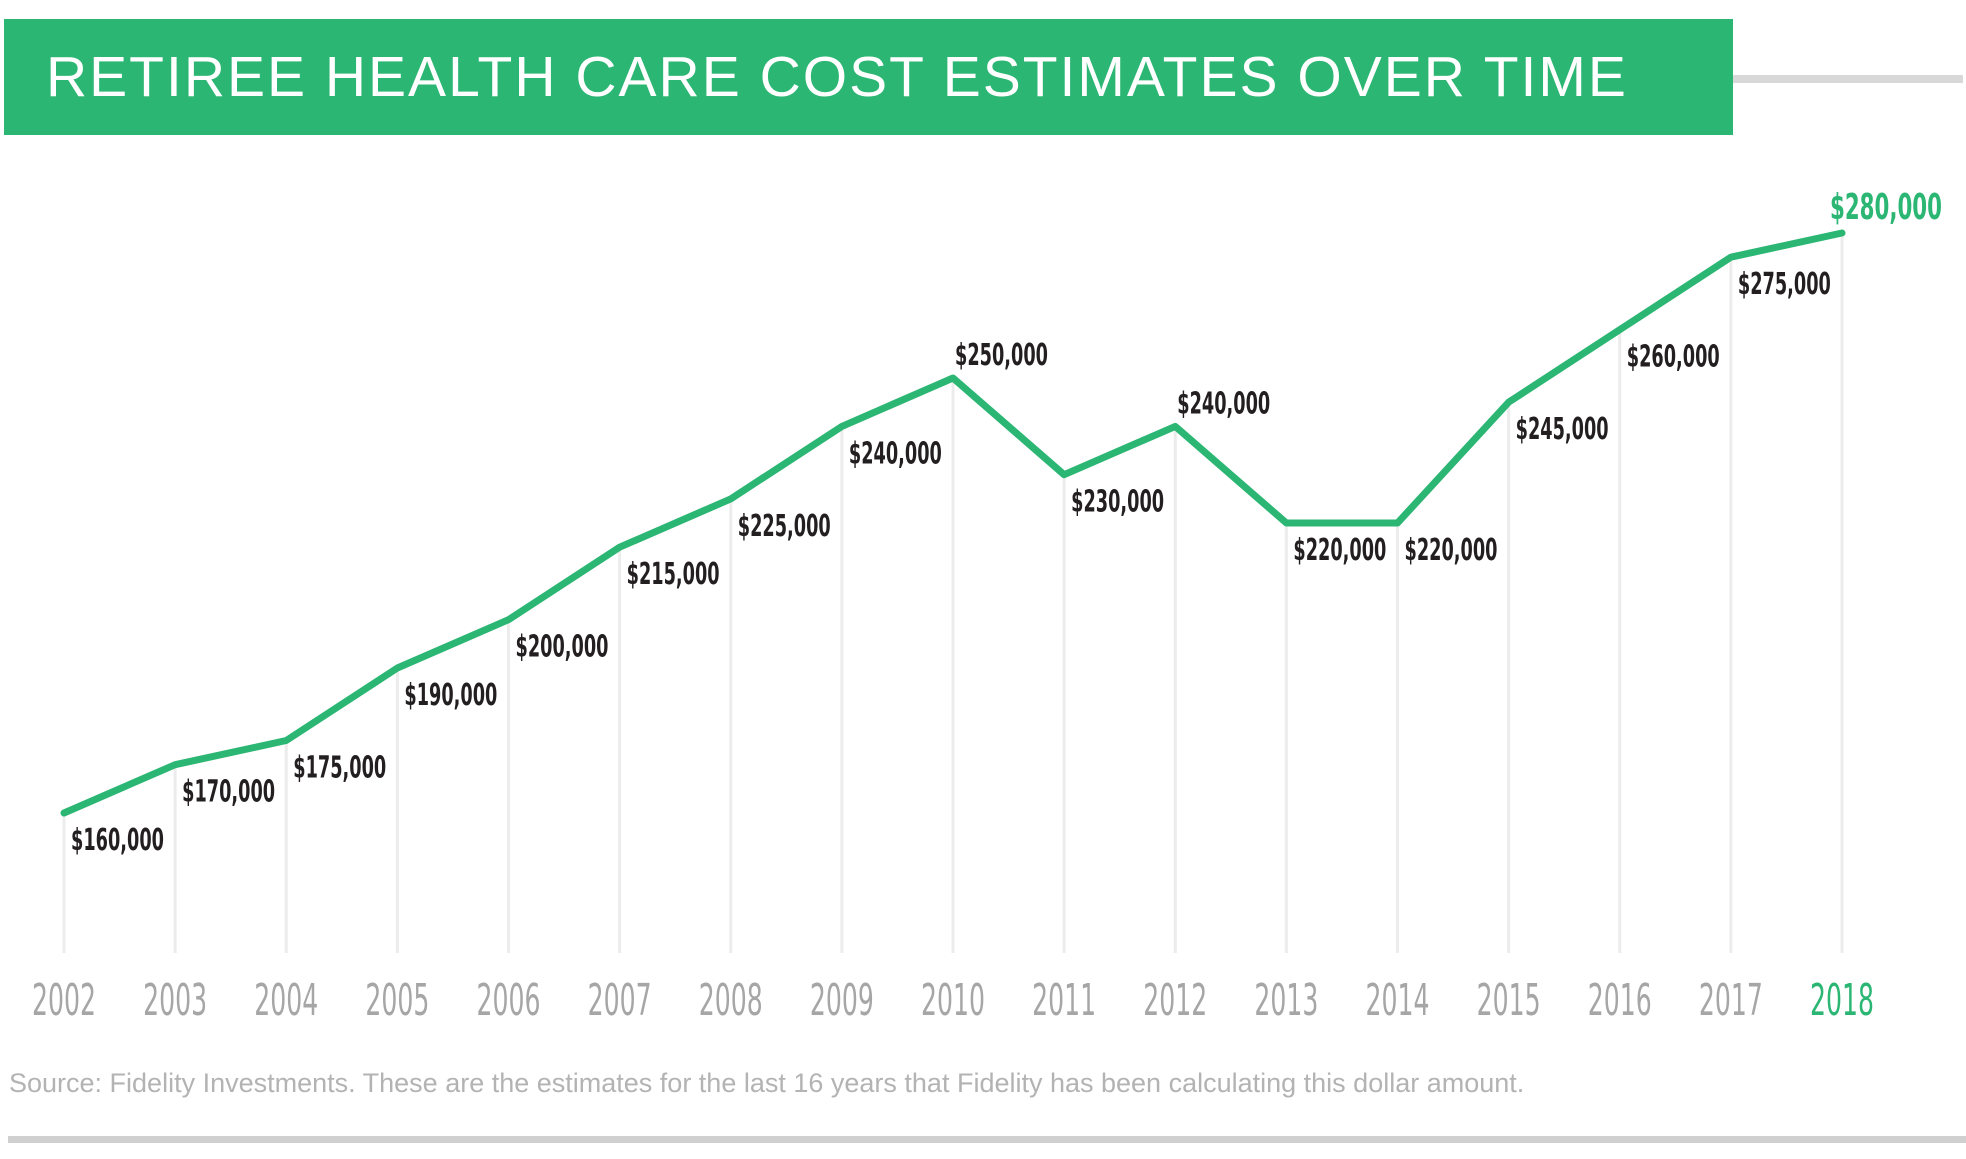 Image resolution: width=1966 pixels, height=1159 pixels. I want to click on data-label: $260,000, so click(1673, 357).